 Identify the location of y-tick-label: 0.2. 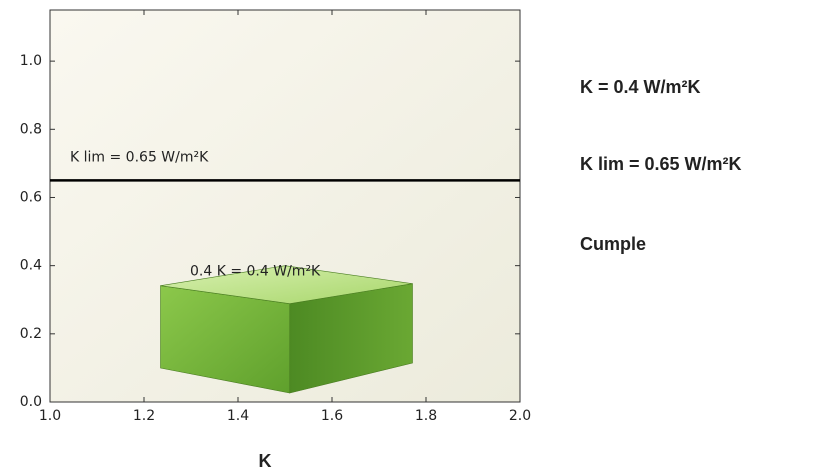
(31, 334).